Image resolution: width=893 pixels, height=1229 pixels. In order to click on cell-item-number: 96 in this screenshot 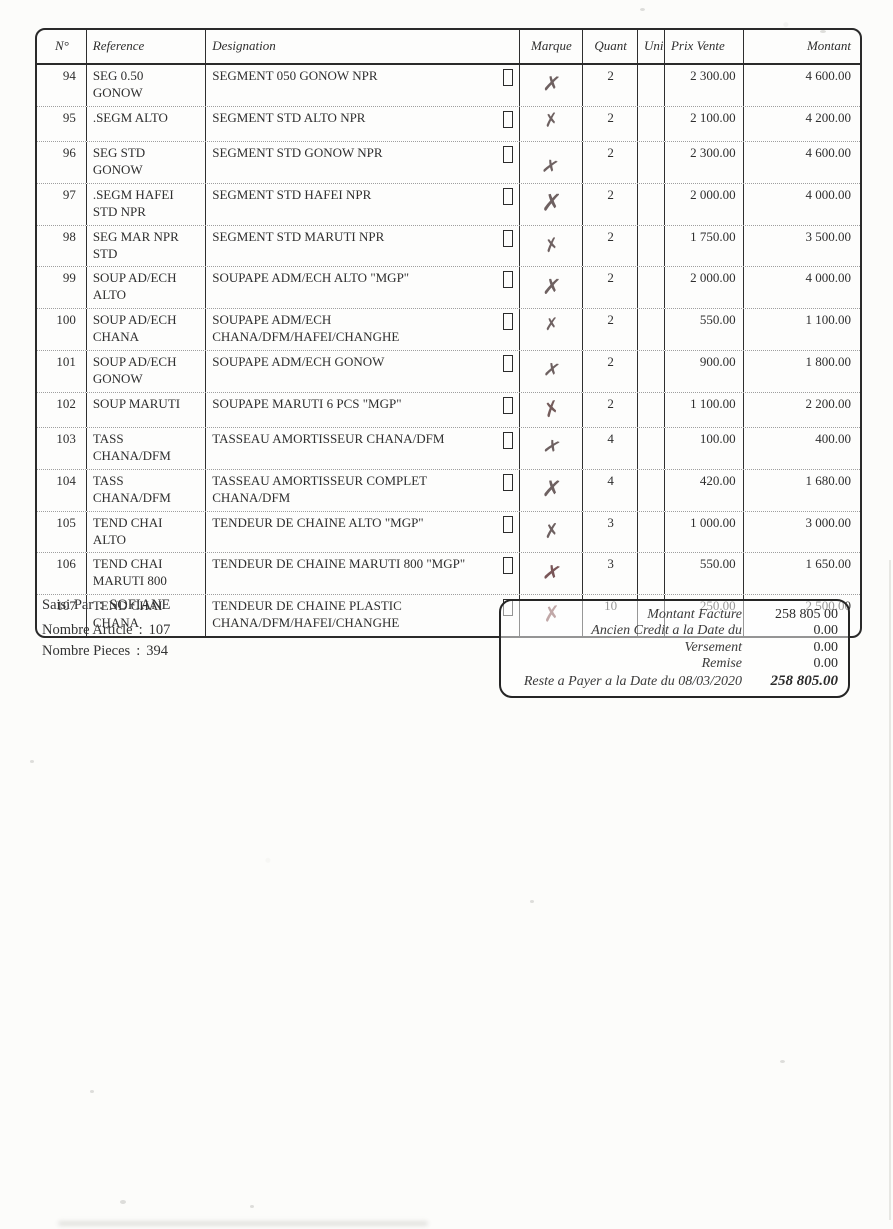, I will do `click(62, 162)`.